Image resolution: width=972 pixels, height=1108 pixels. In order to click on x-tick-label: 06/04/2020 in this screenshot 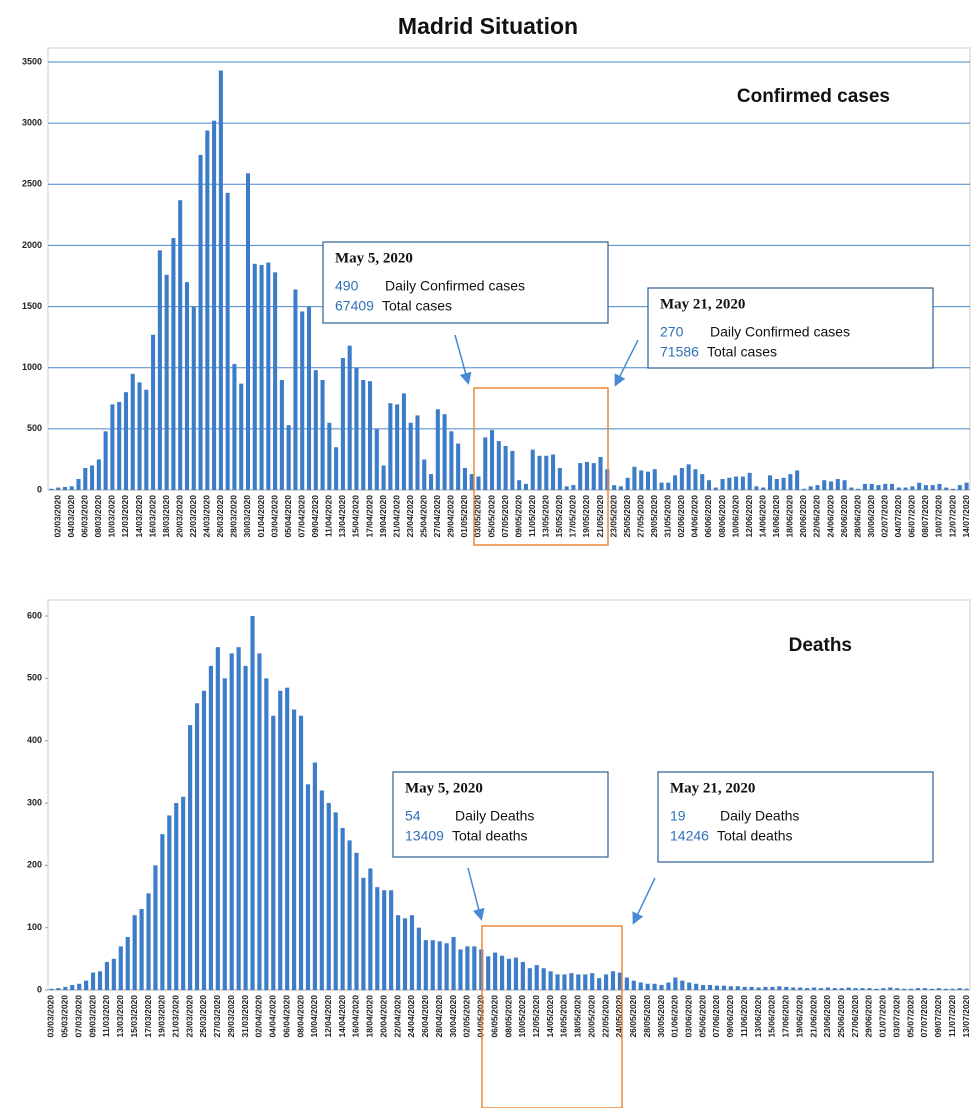, I will do `click(286, 1016)`.